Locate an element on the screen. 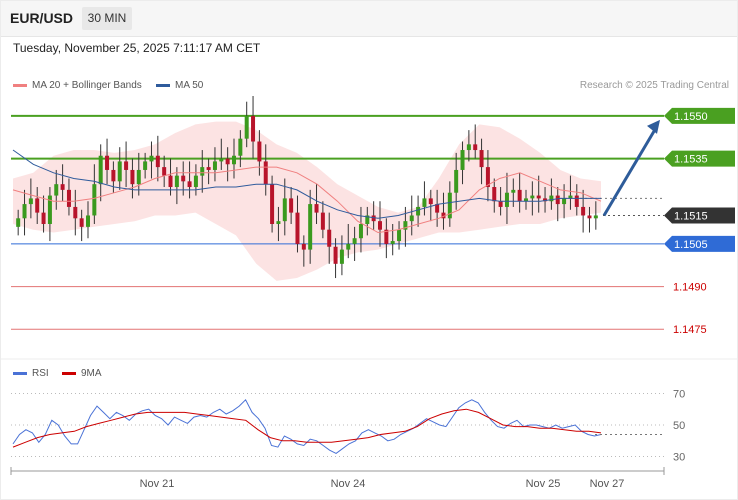 This screenshot has width=738, height=500. x-tick-Nov-21: Nov 21 is located at coordinates (157, 484).